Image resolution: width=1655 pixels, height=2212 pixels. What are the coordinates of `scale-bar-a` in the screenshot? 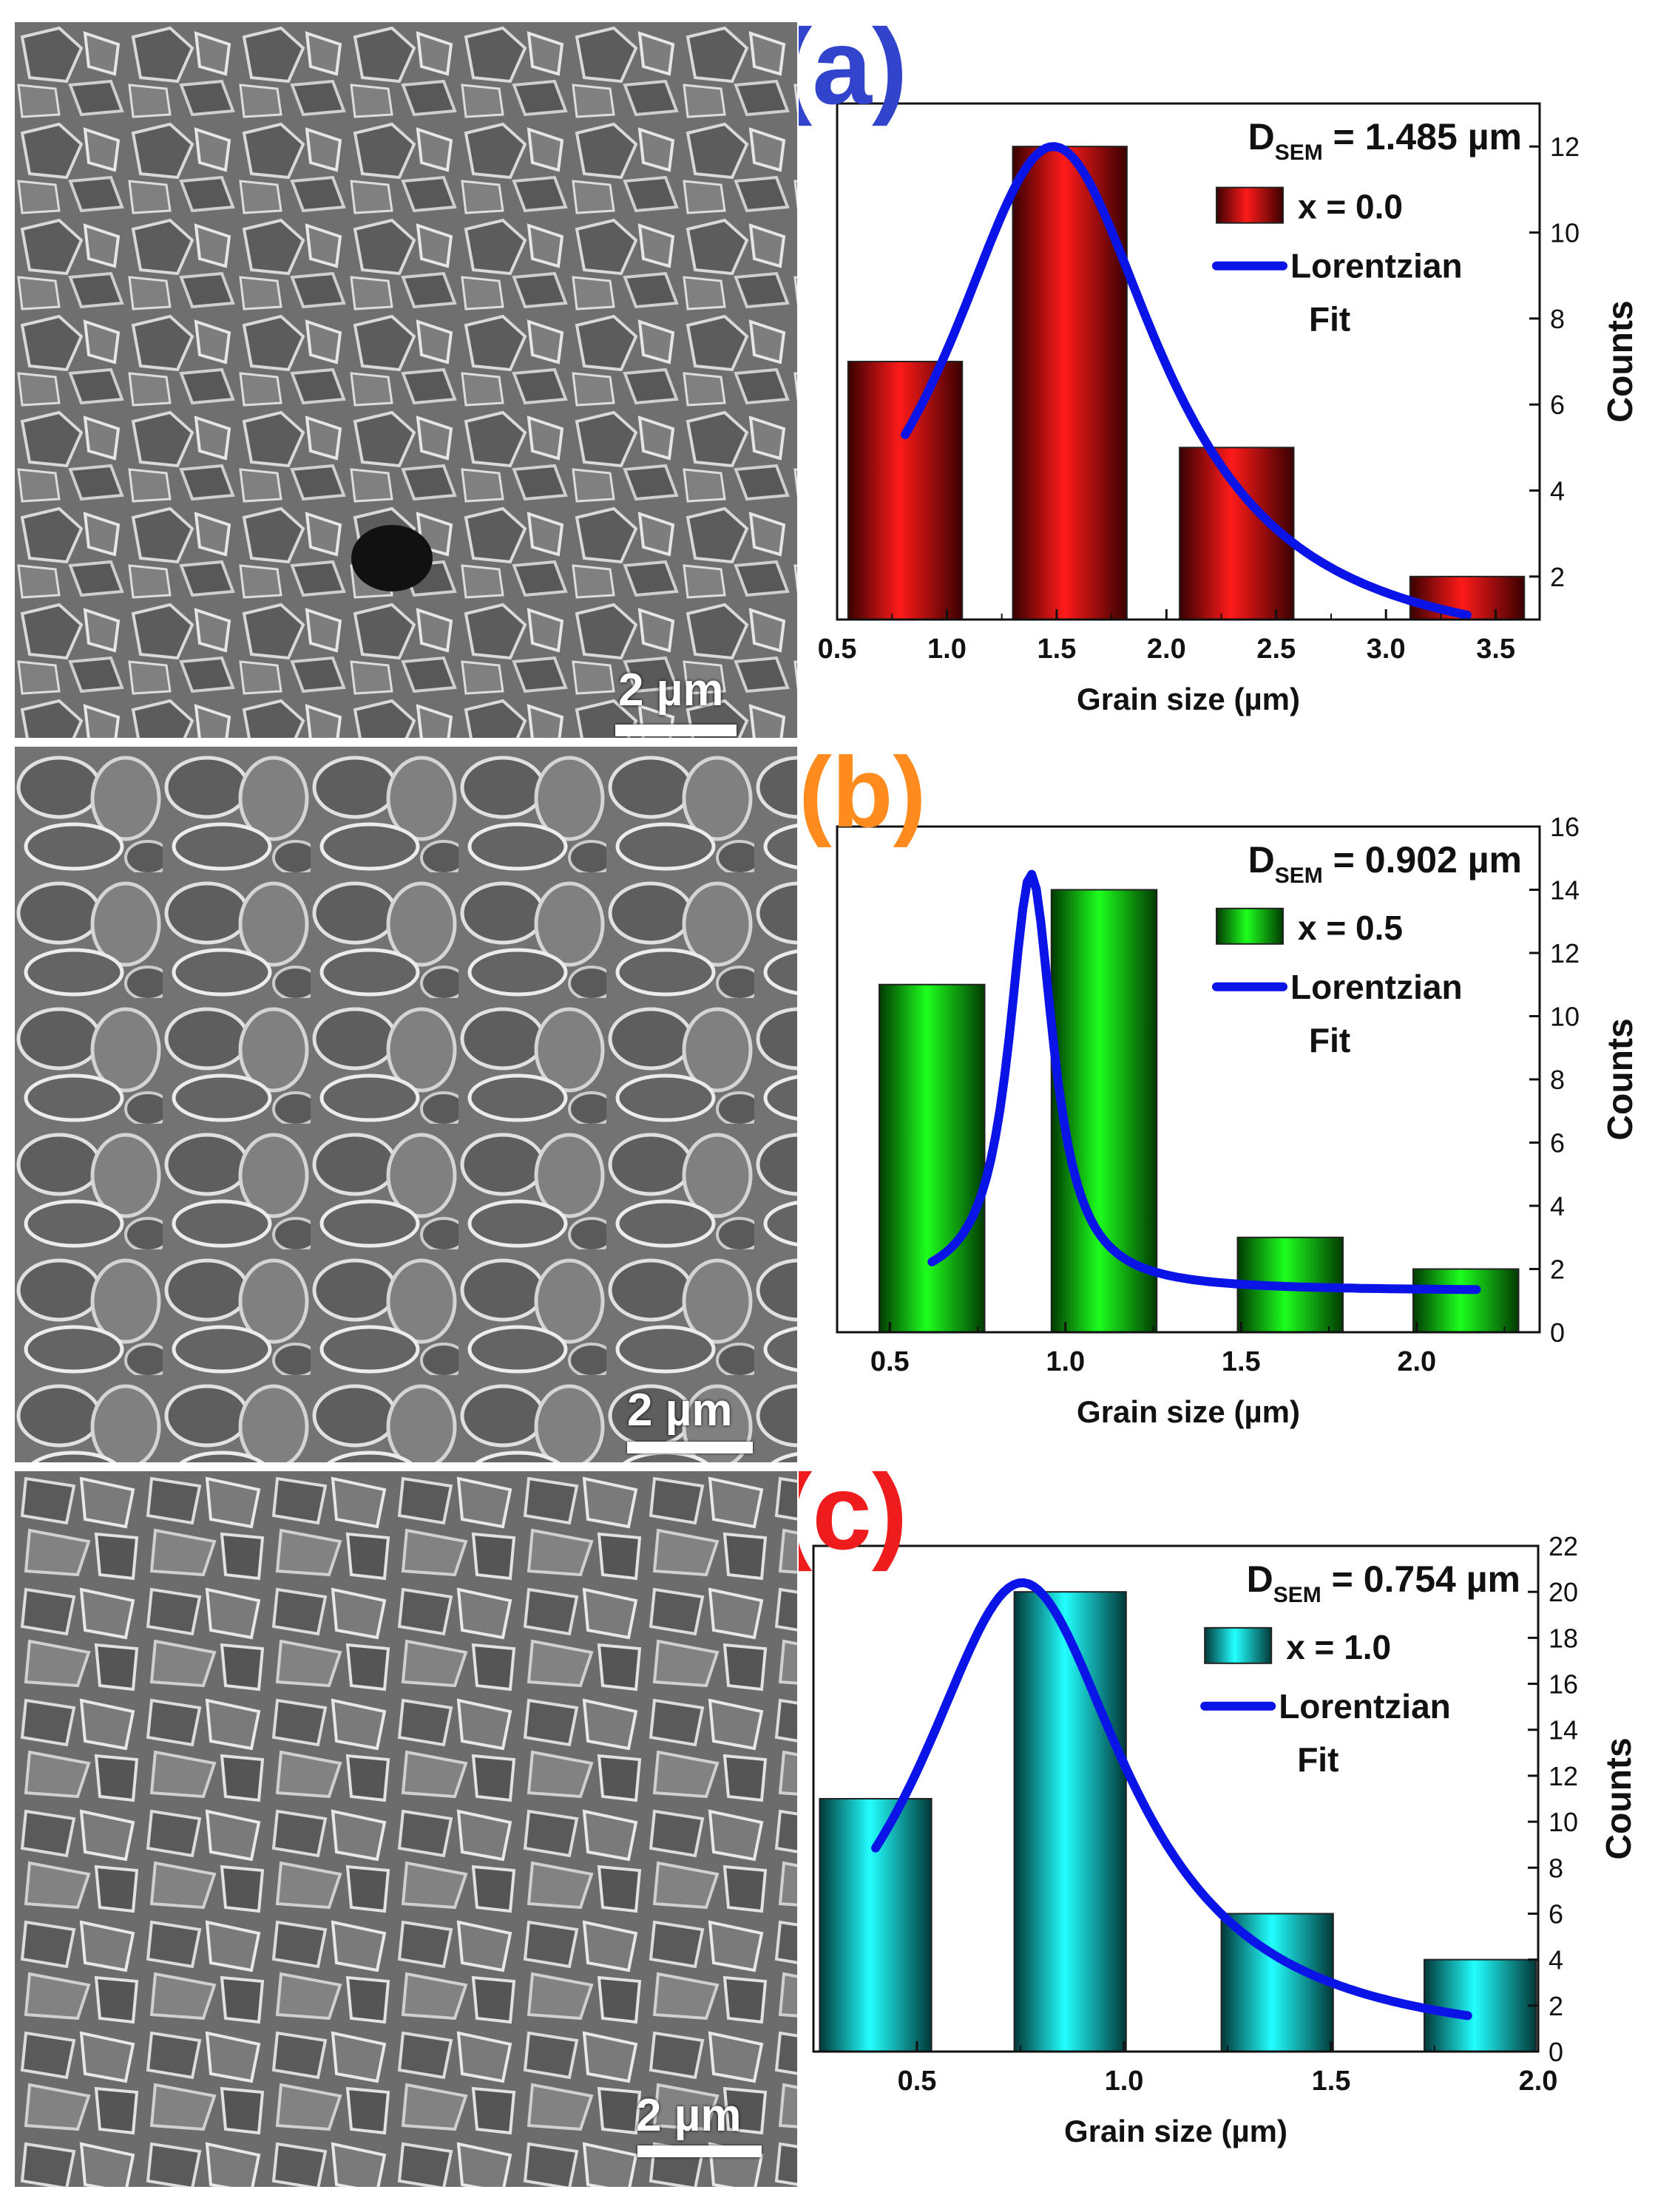 It's located at (676, 730).